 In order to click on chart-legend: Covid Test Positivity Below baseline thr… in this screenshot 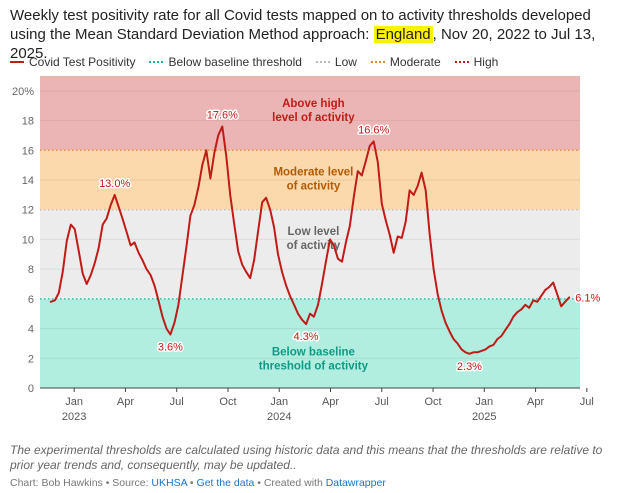, I will do `click(316, 62)`.